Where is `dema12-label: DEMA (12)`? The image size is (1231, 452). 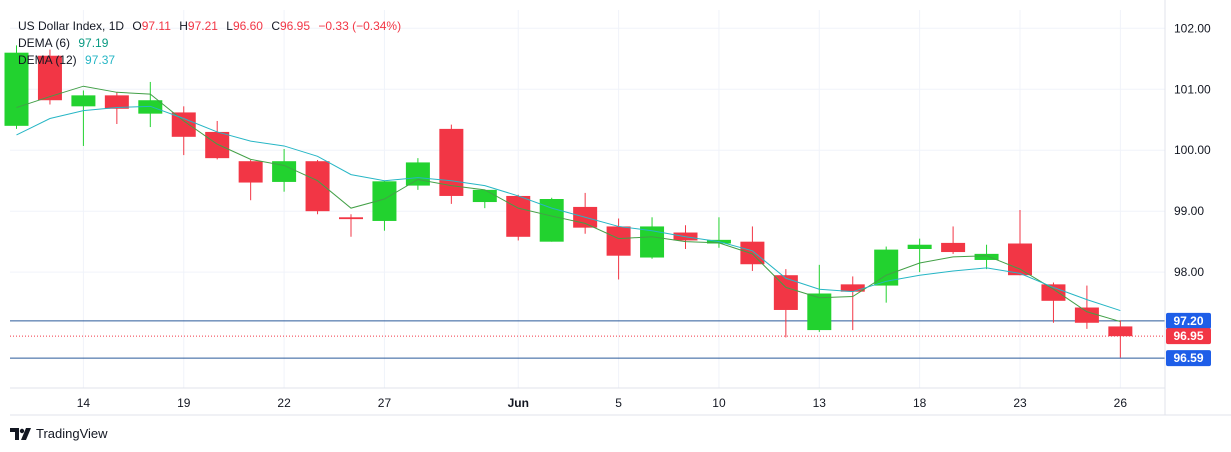 dema12-label: DEMA (12) is located at coordinates (47, 60).